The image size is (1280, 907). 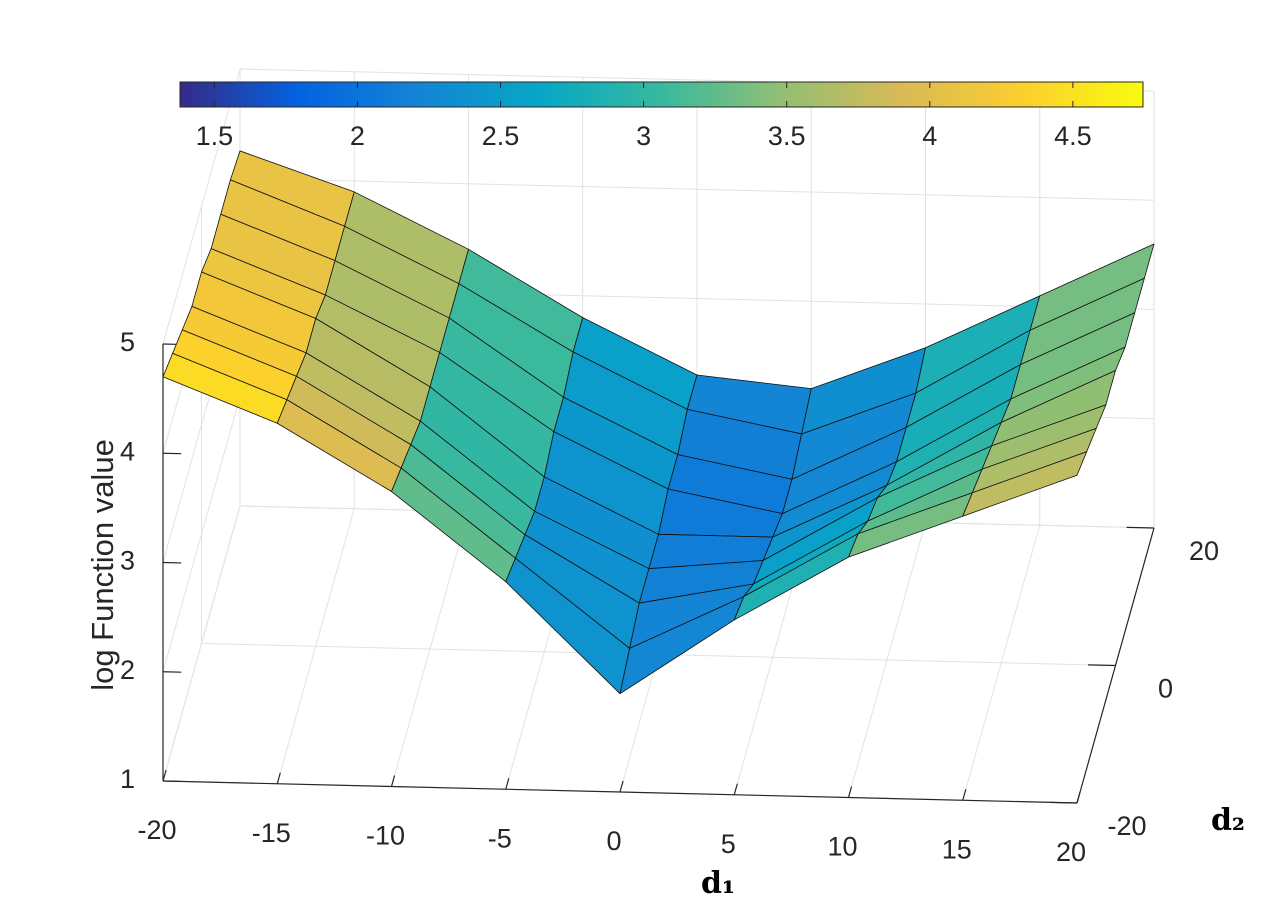 I want to click on x-tick-label: 20, so click(x=1071, y=852).